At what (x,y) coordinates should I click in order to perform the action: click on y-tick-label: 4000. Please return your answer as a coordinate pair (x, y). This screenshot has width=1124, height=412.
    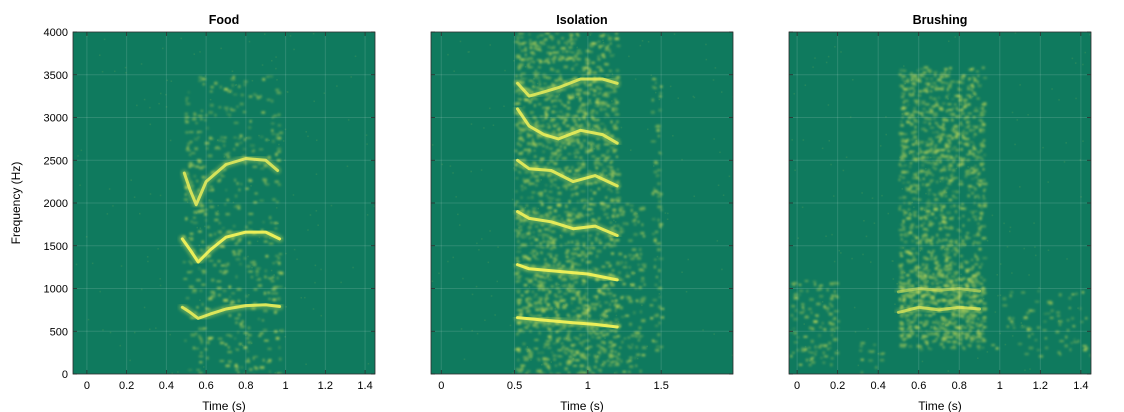
    Looking at the image, I should click on (56, 33).